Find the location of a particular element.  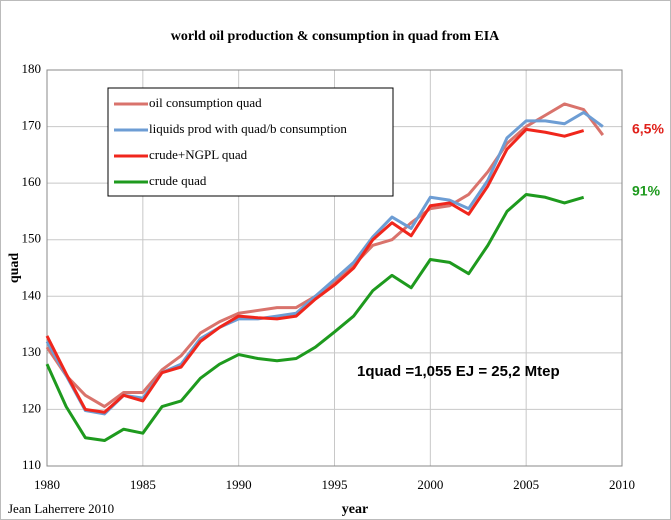

y-tick-label: 150 is located at coordinates (32, 238).